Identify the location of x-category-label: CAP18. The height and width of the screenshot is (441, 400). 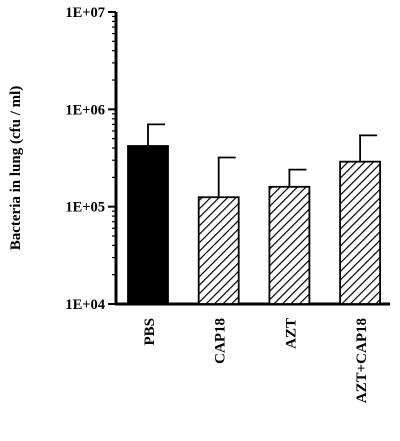
(221, 341).